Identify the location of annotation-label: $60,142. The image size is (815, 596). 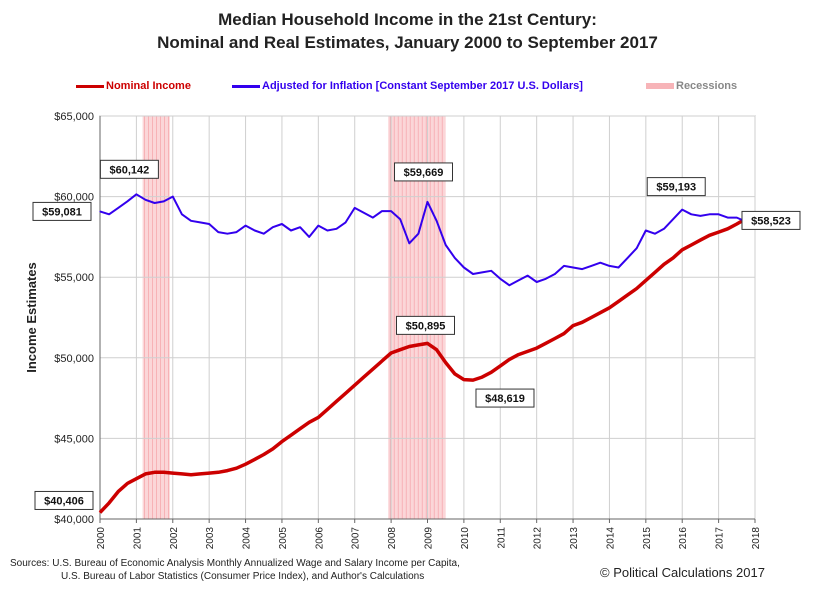
(130, 170).